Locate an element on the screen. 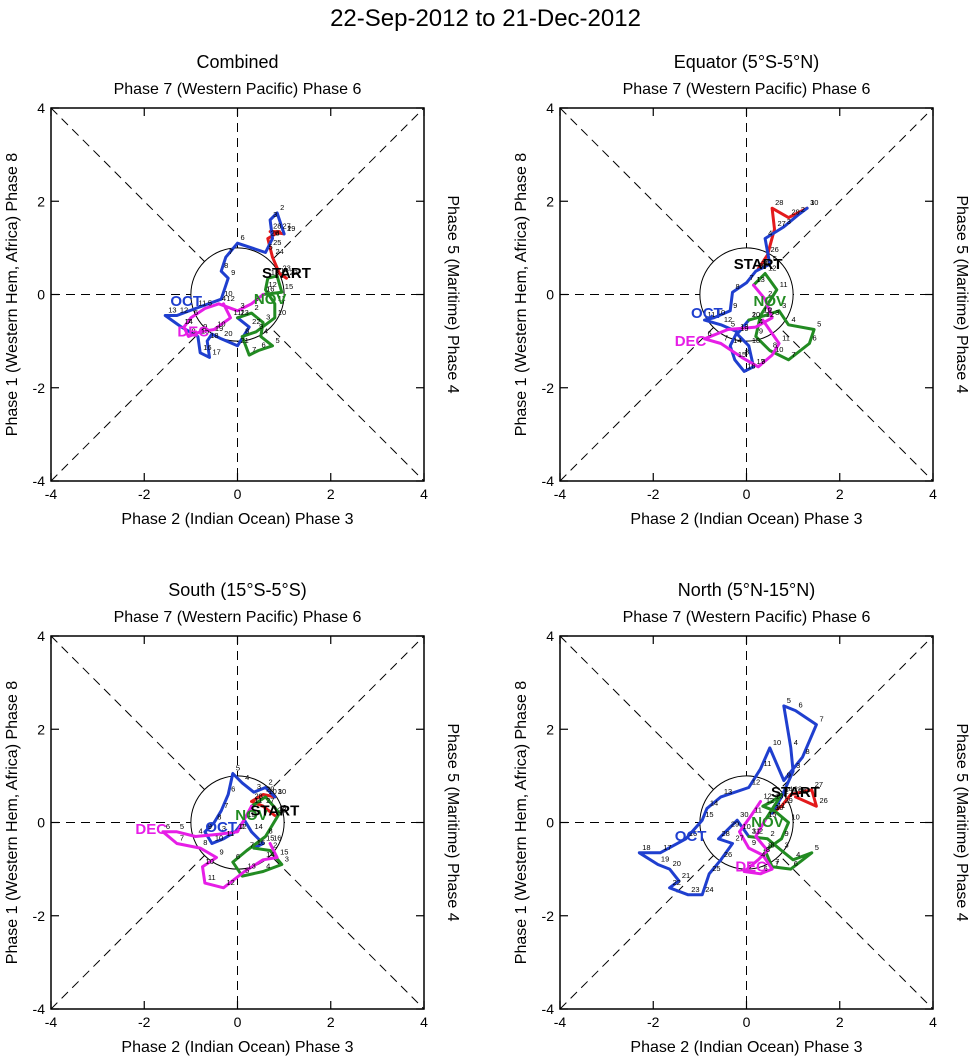 The height and width of the screenshot is (1061, 971). series-line-oct is located at coordinates (727, 800).